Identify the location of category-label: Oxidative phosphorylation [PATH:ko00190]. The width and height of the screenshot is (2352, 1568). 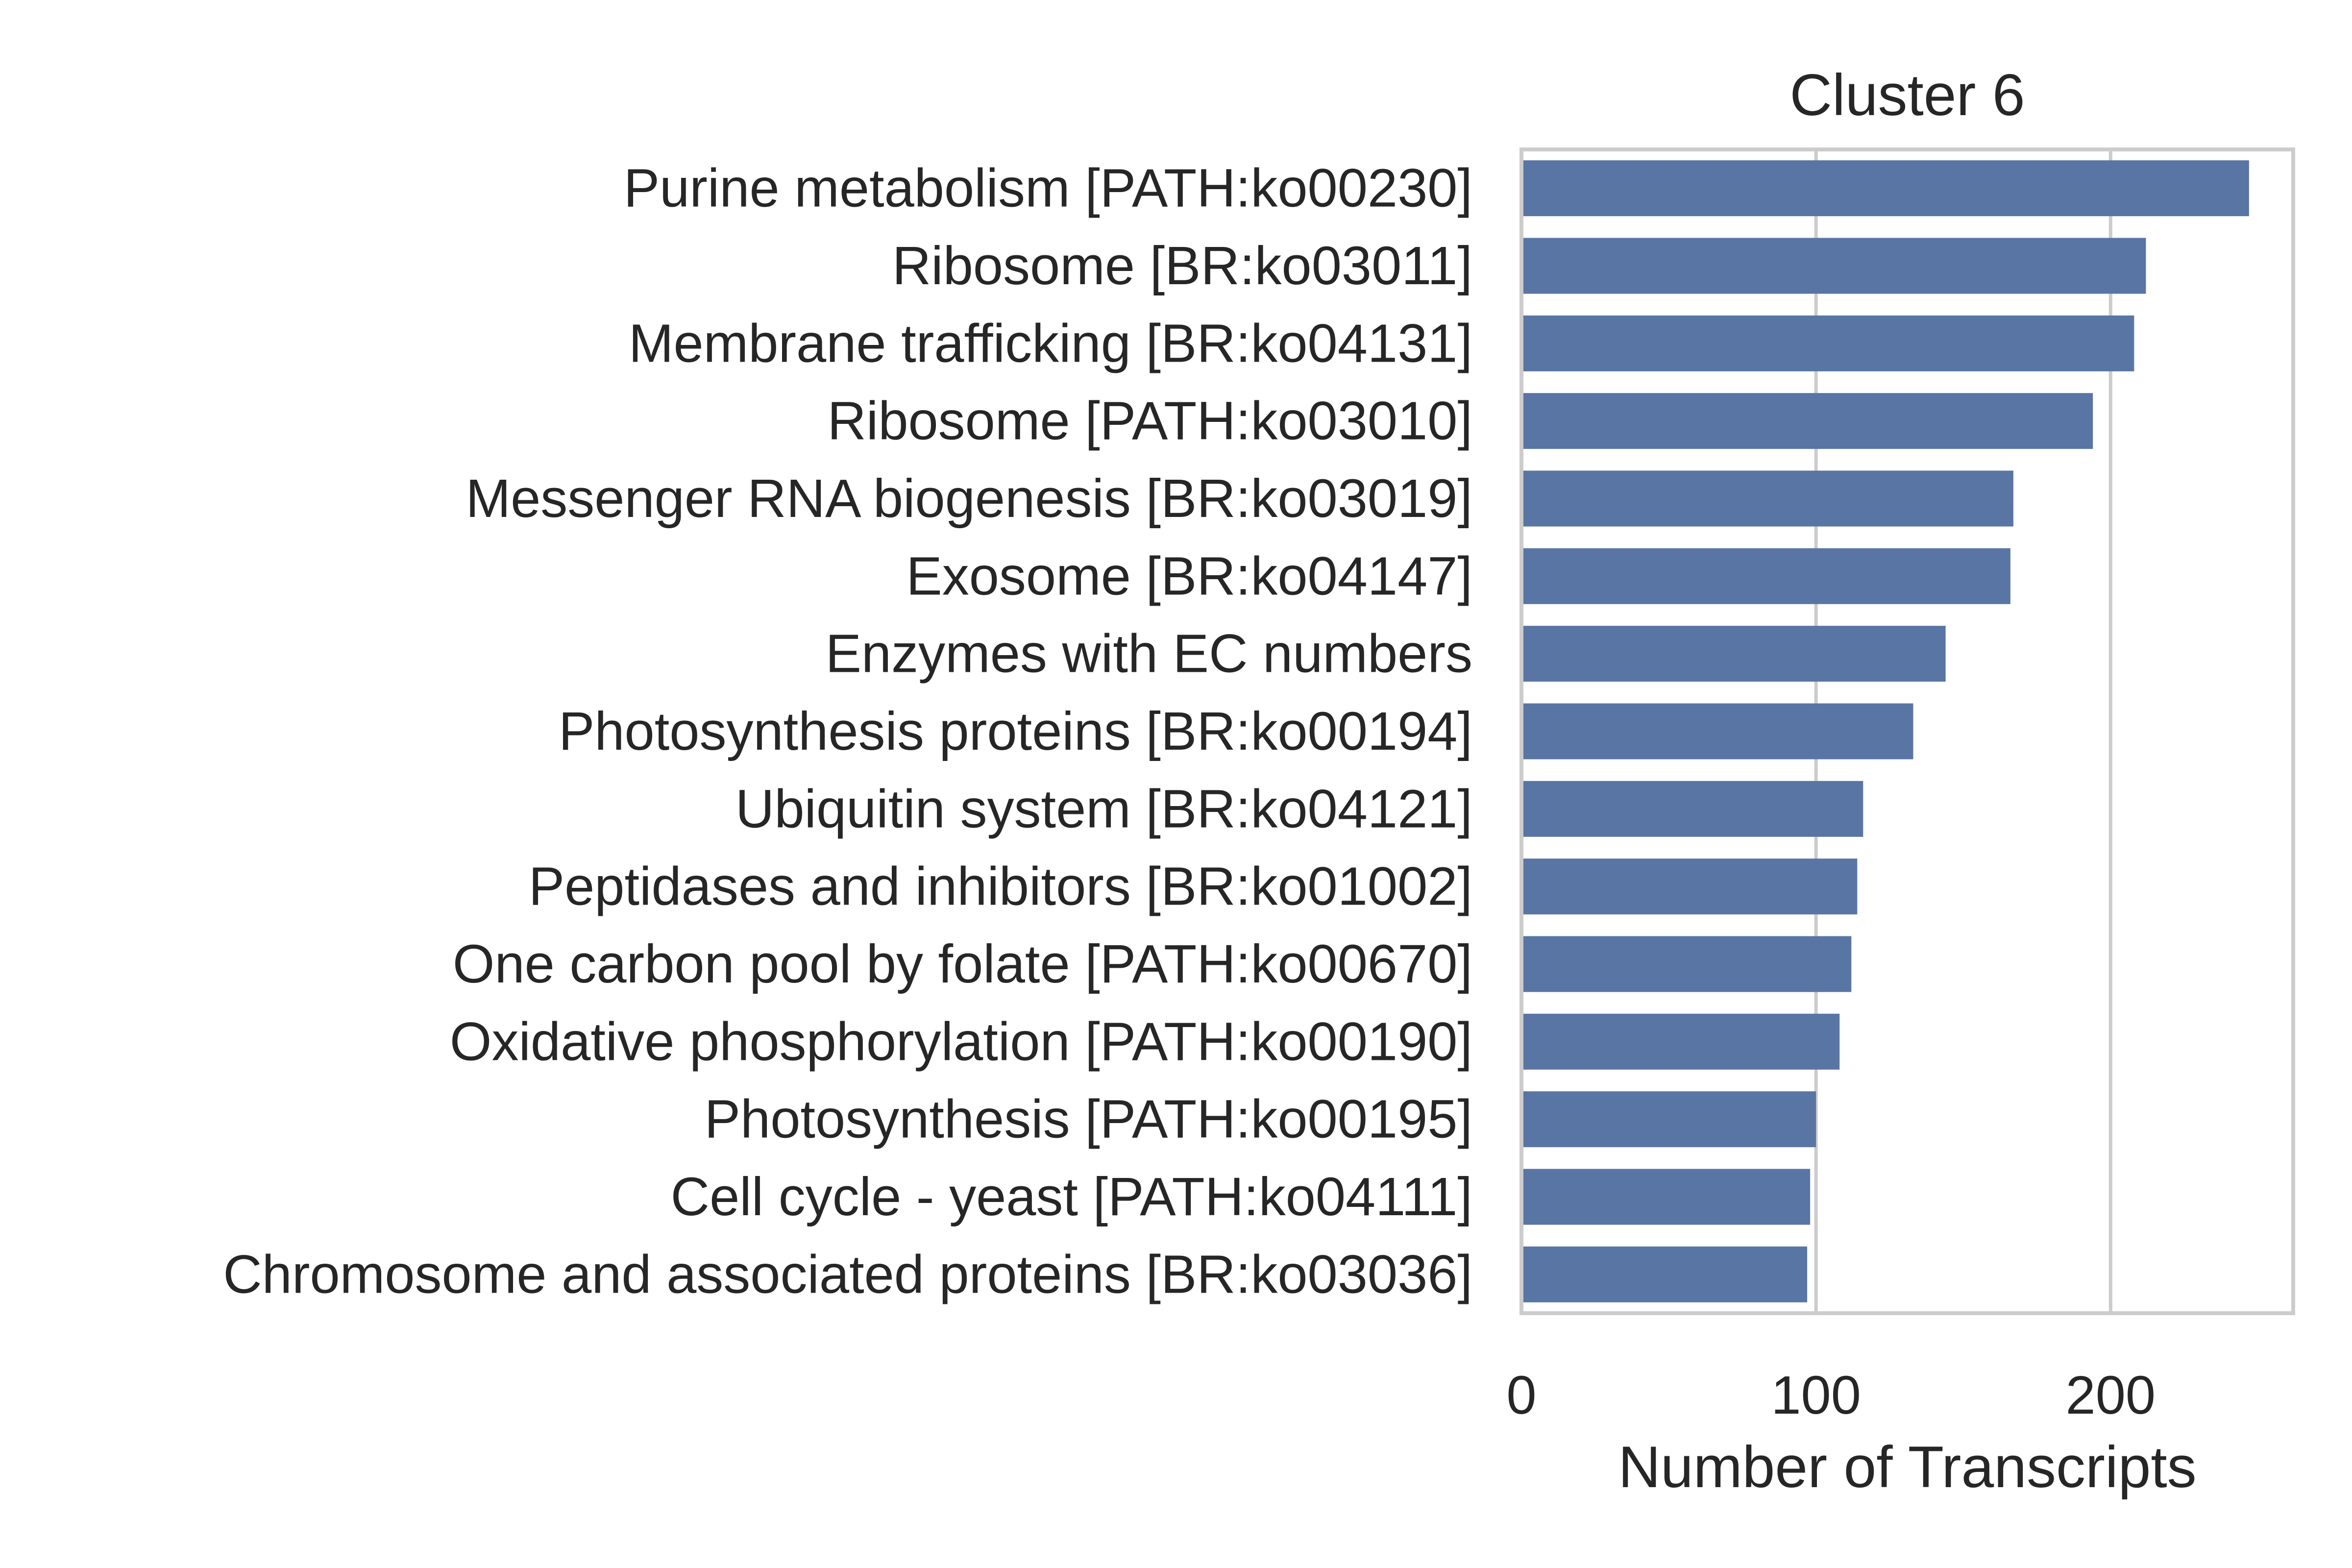
(961, 1041).